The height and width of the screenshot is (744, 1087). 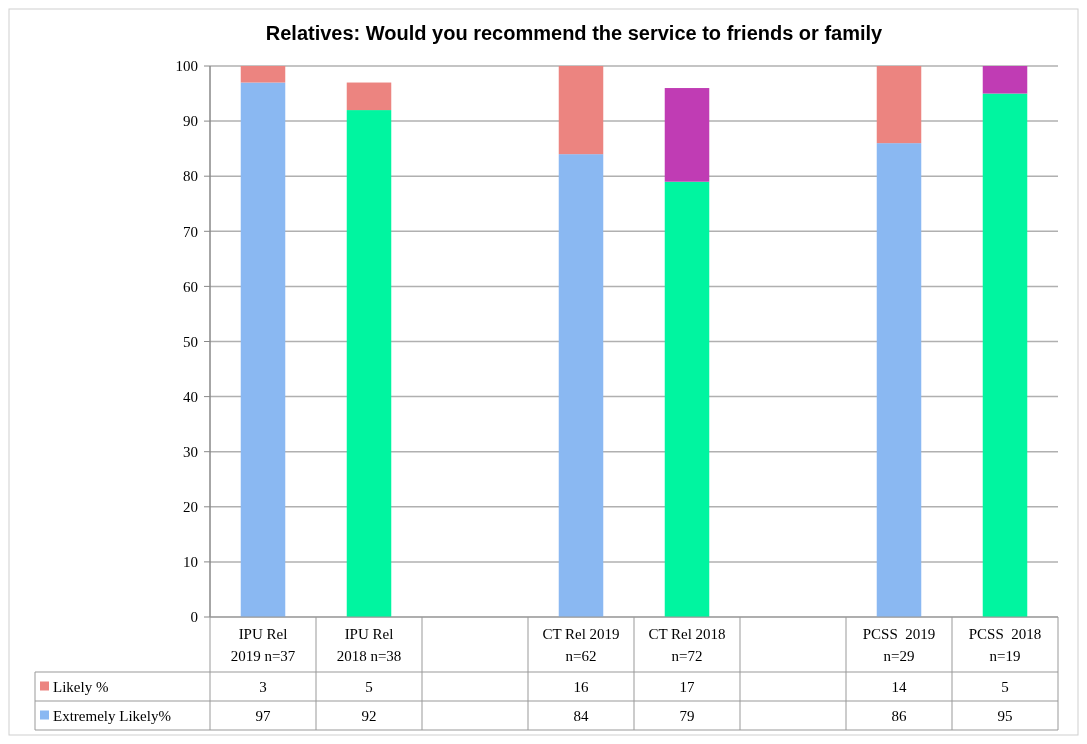 What do you see at coordinates (190, 507) in the screenshot?
I see `y-tick-label: 20` at bounding box center [190, 507].